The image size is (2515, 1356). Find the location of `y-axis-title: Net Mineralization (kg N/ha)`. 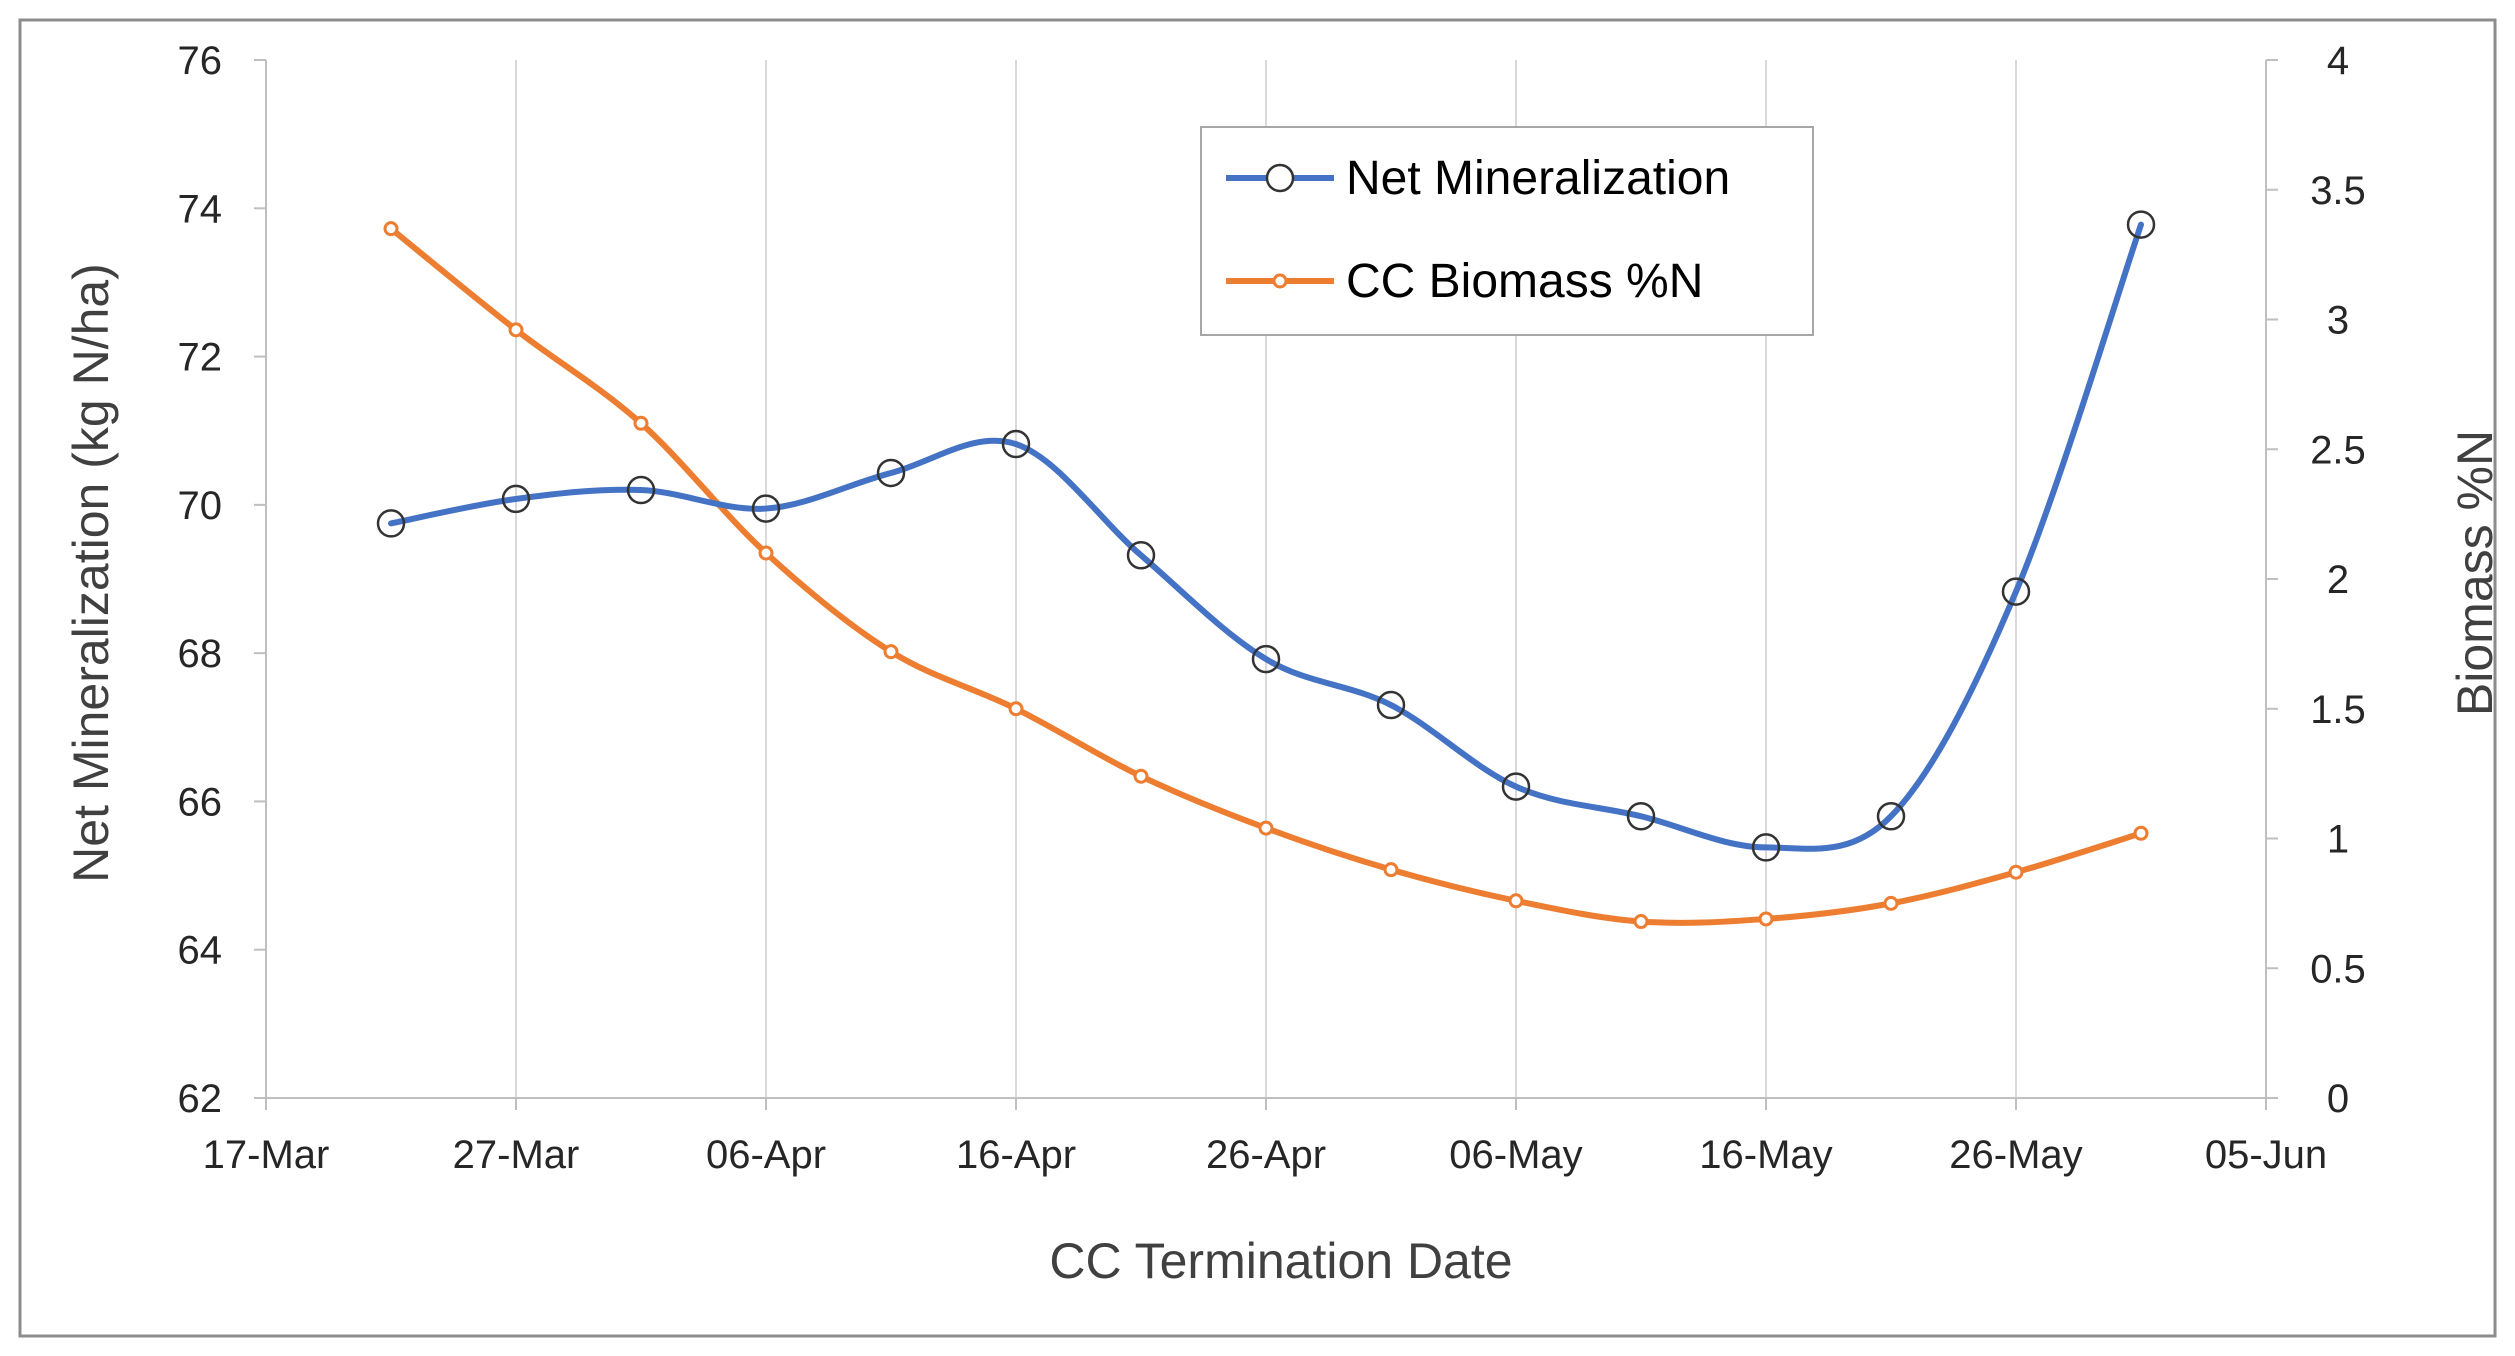

y-axis-title: Net Mineralization (kg N/ha) is located at coordinates (91, 573).